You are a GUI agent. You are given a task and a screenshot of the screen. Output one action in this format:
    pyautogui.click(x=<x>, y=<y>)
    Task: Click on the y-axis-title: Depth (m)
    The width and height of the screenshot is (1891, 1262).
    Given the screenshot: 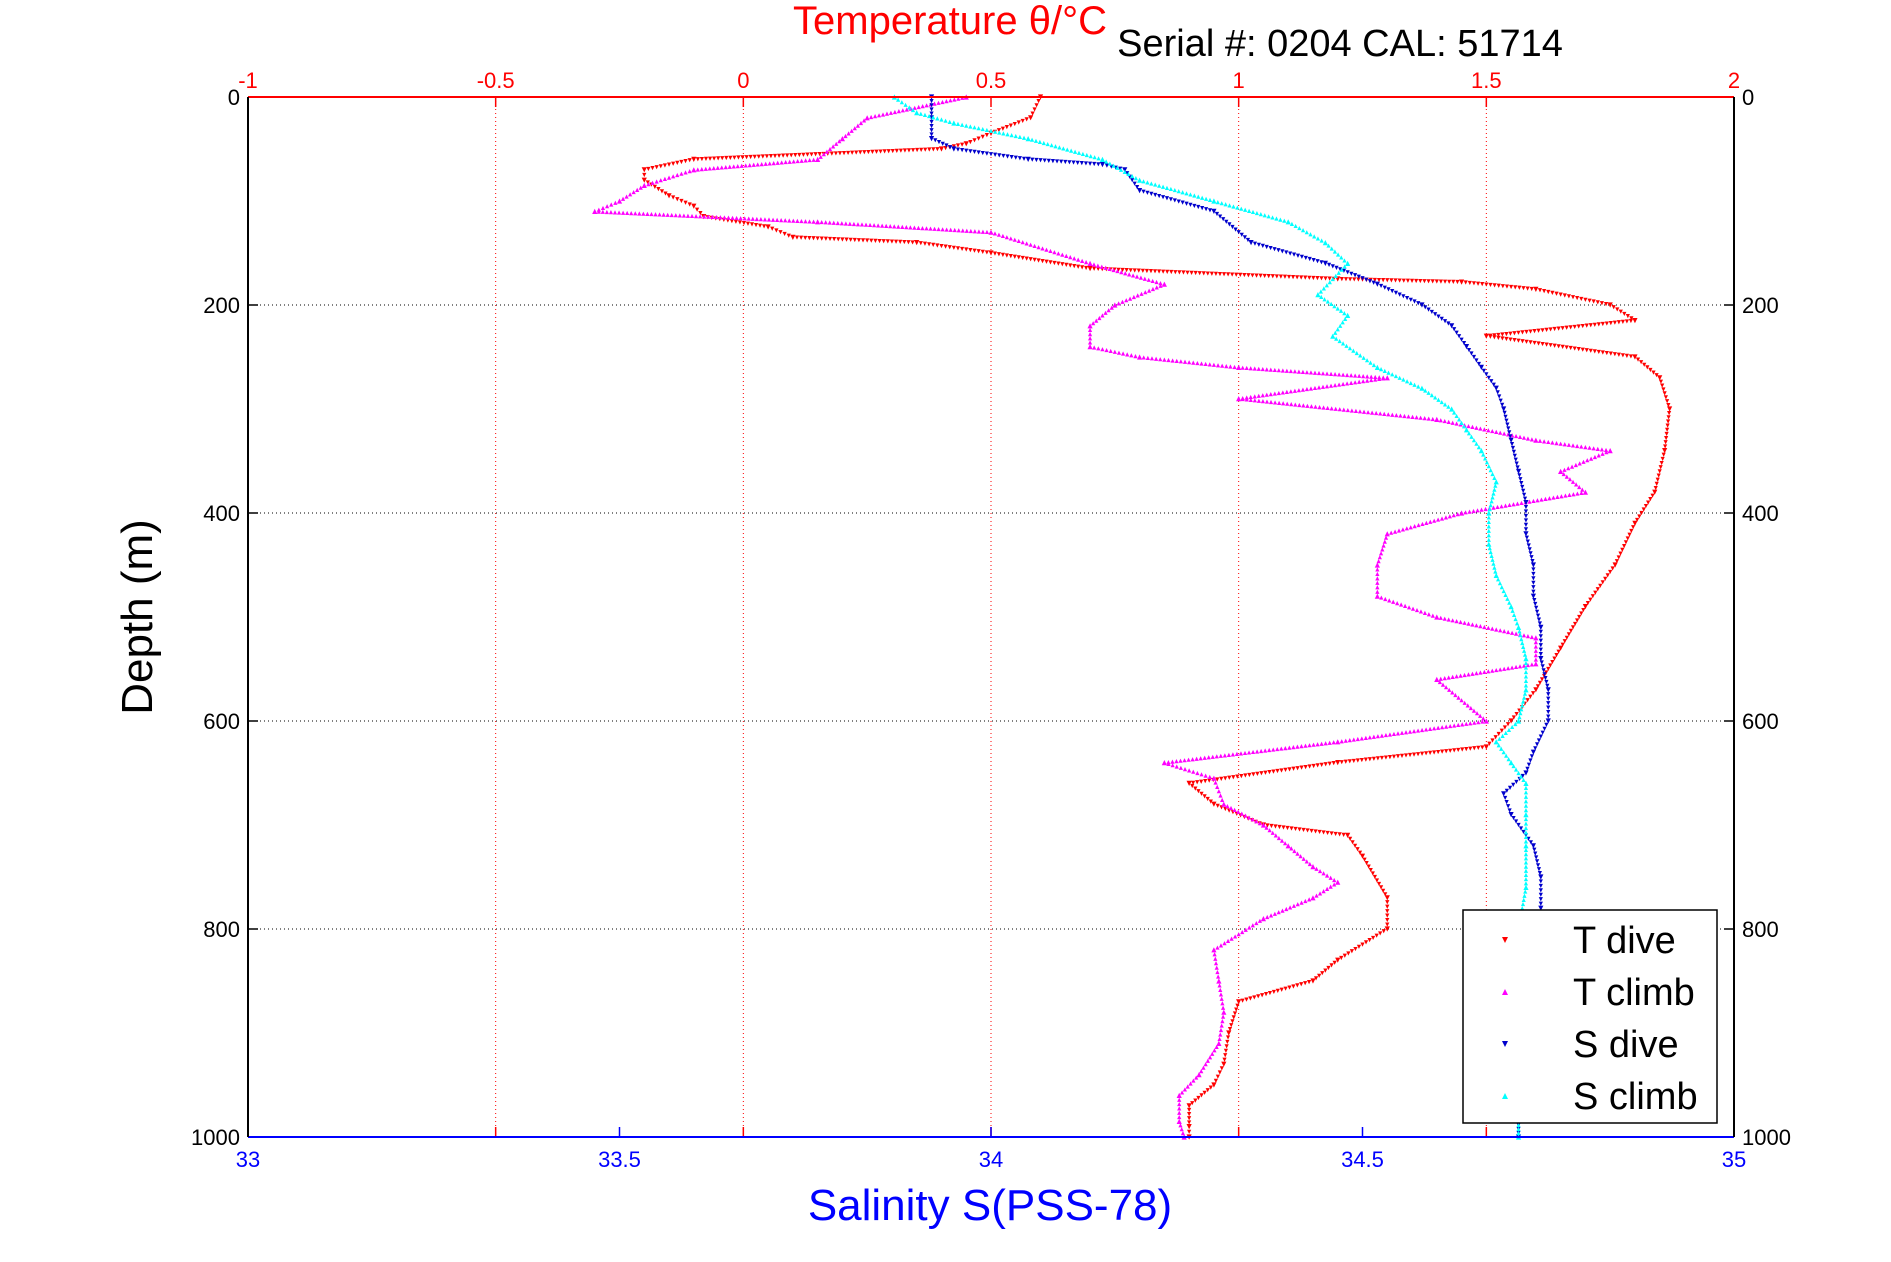 What is the action you would take?
    pyautogui.click(x=137, y=617)
    